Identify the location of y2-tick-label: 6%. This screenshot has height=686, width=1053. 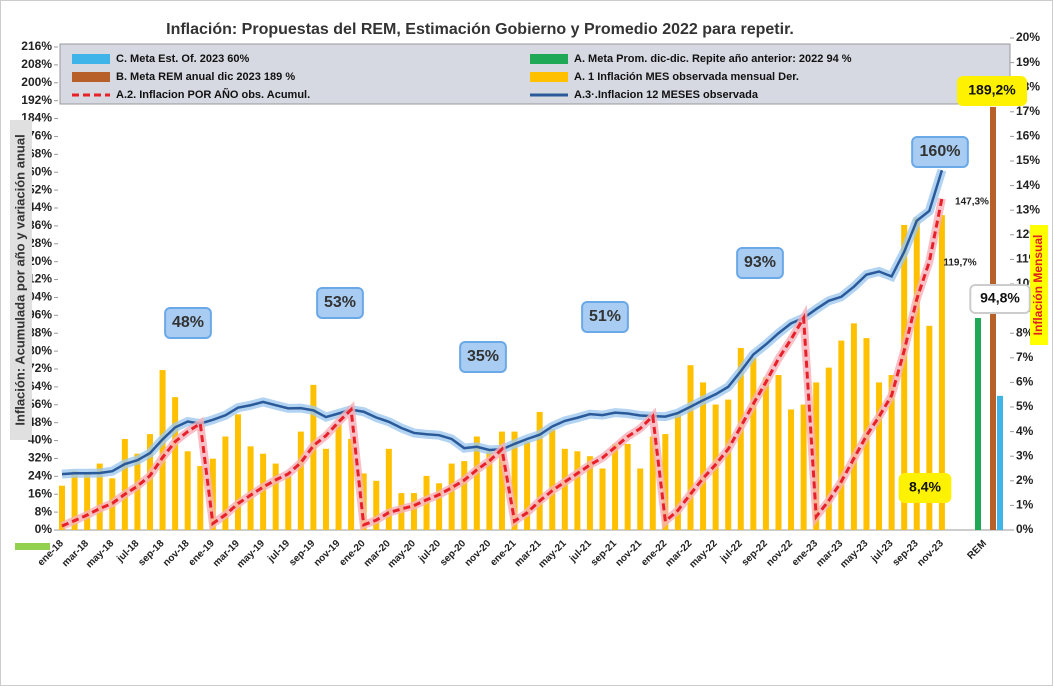
(1025, 382).